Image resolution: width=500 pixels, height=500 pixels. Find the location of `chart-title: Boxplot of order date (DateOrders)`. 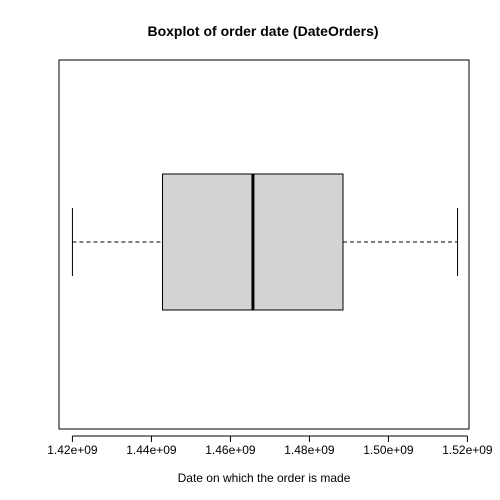

chart-title: Boxplot of order date (DateOrders) is located at coordinates (262, 31).